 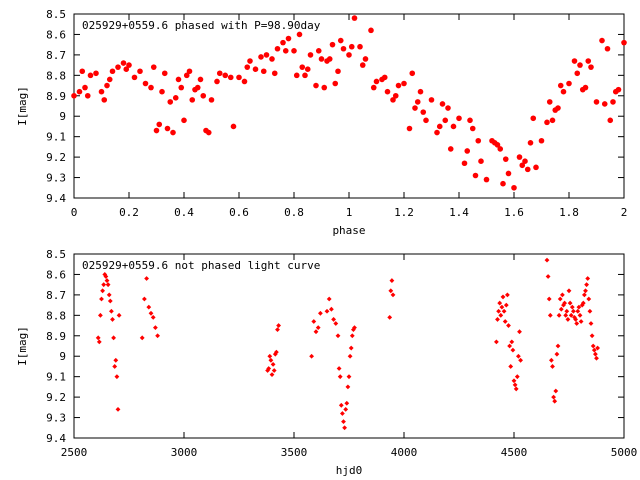 I want to click on x-tick-label: 2, so click(x=624, y=212).